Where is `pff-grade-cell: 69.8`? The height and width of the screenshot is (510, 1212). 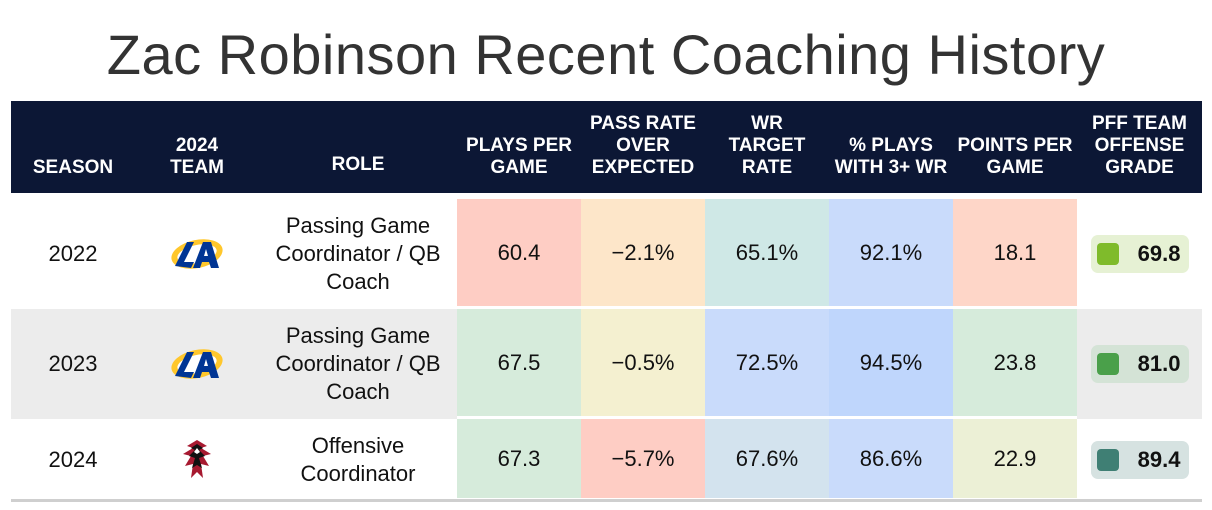
pff-grade-cell: 69.8 is located at coordinates (1139, 254).